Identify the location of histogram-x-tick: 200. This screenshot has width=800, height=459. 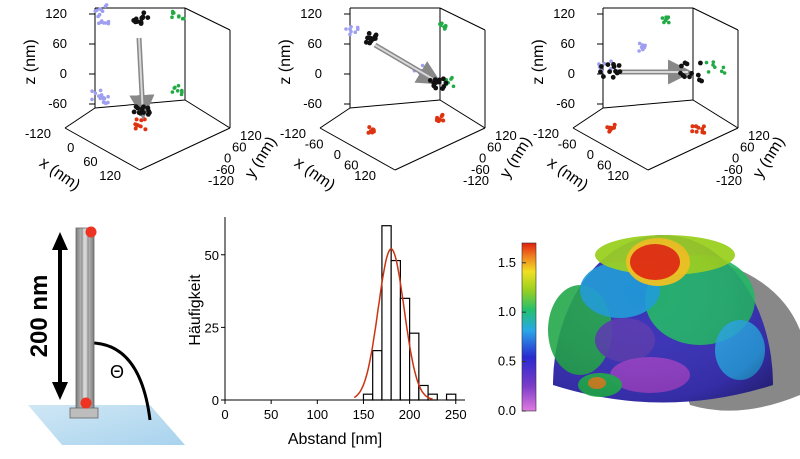
(410, 414).